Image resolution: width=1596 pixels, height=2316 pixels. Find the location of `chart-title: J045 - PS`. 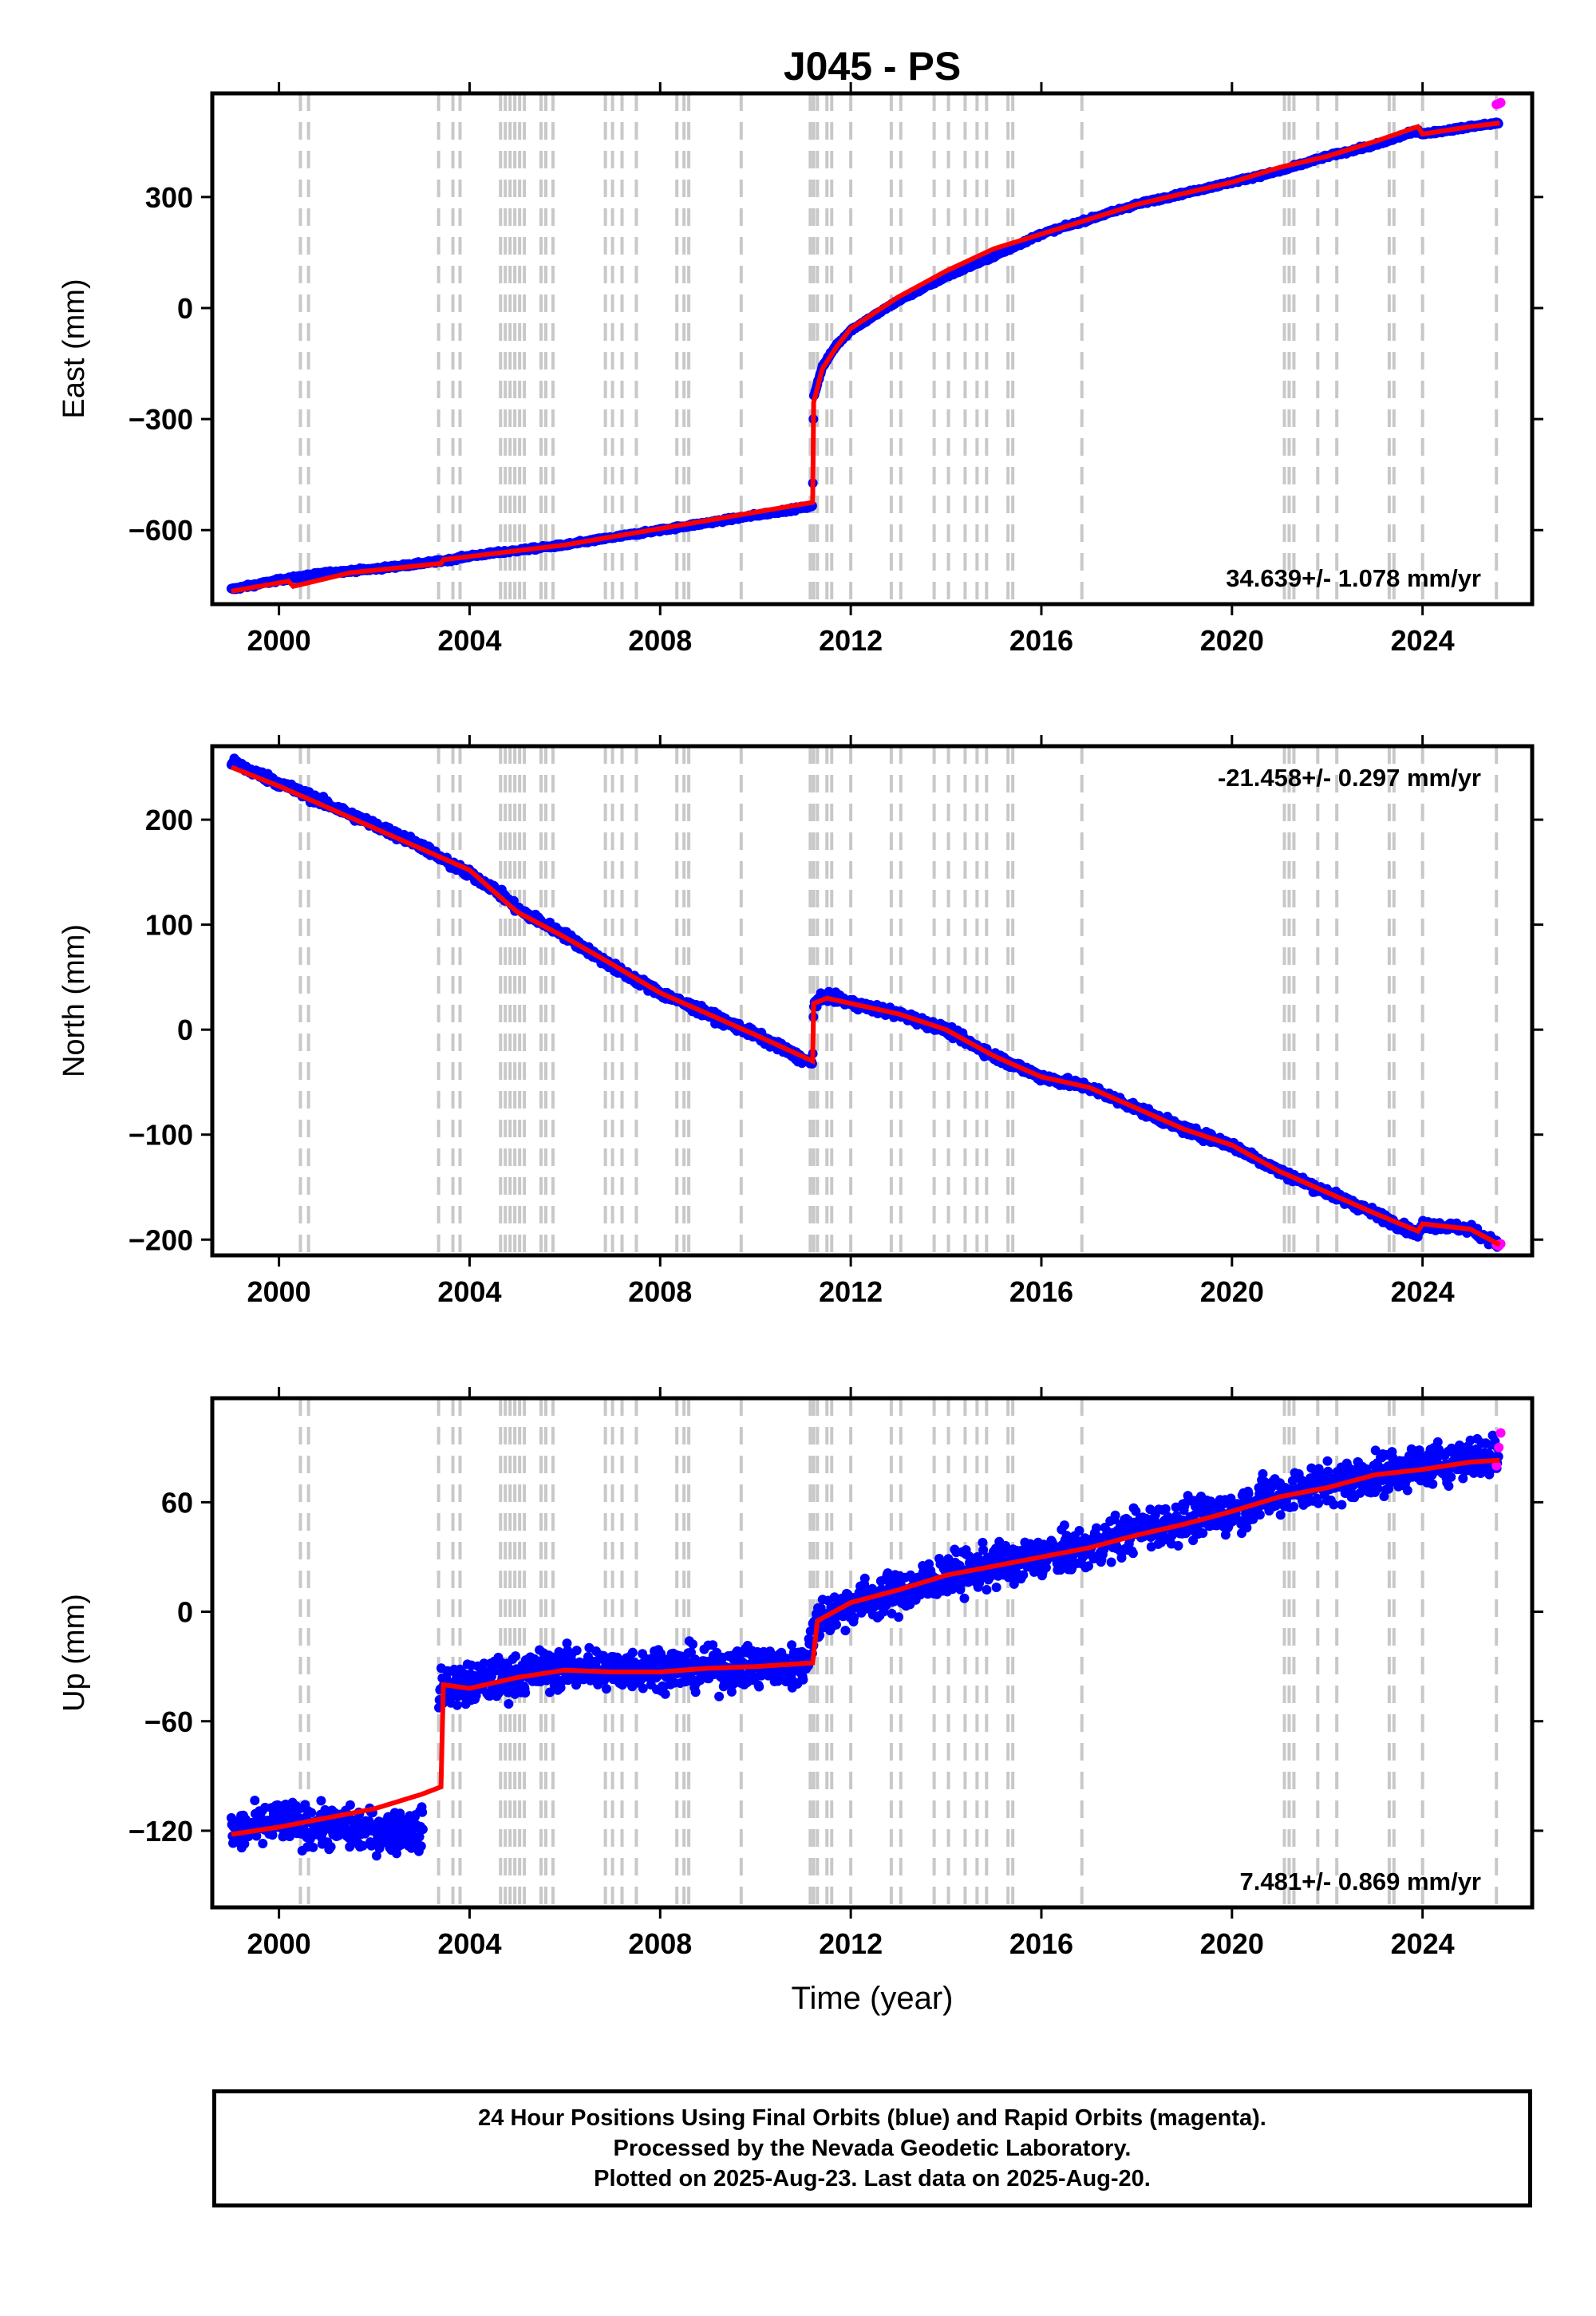

chart-title: J045 - PS is located at coordinates (873, 66).